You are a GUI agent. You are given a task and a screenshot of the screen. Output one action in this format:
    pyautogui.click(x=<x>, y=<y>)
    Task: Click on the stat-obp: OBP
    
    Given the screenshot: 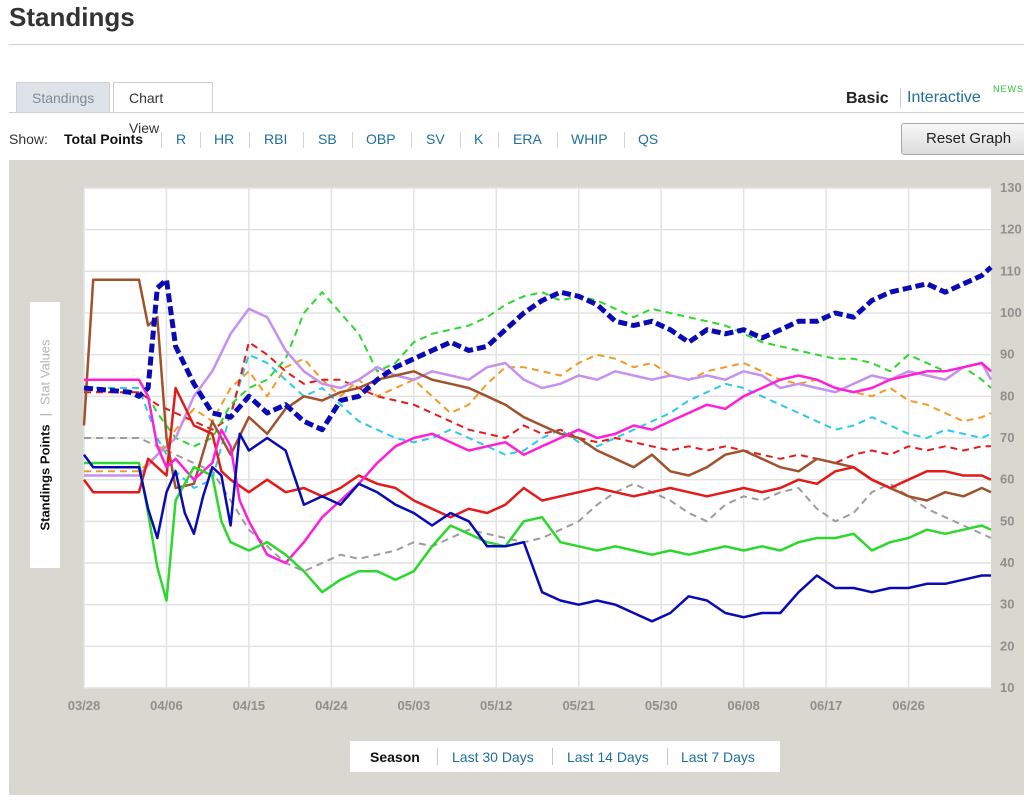 What is the action you would take?
    pyautogui.click(x=381, y=139)
    